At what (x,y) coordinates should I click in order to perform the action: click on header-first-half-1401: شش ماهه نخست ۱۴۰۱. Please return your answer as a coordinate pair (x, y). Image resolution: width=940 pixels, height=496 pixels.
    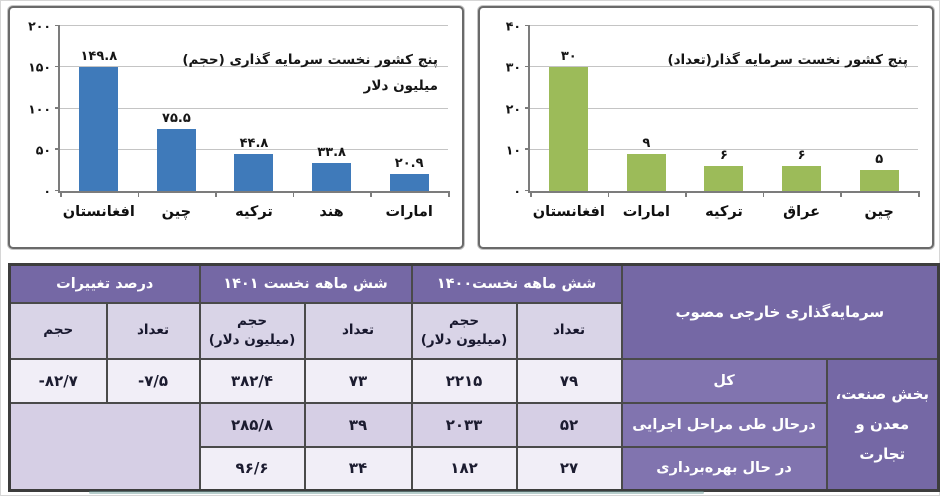
    Looking at the image, I should click on (305, 283).